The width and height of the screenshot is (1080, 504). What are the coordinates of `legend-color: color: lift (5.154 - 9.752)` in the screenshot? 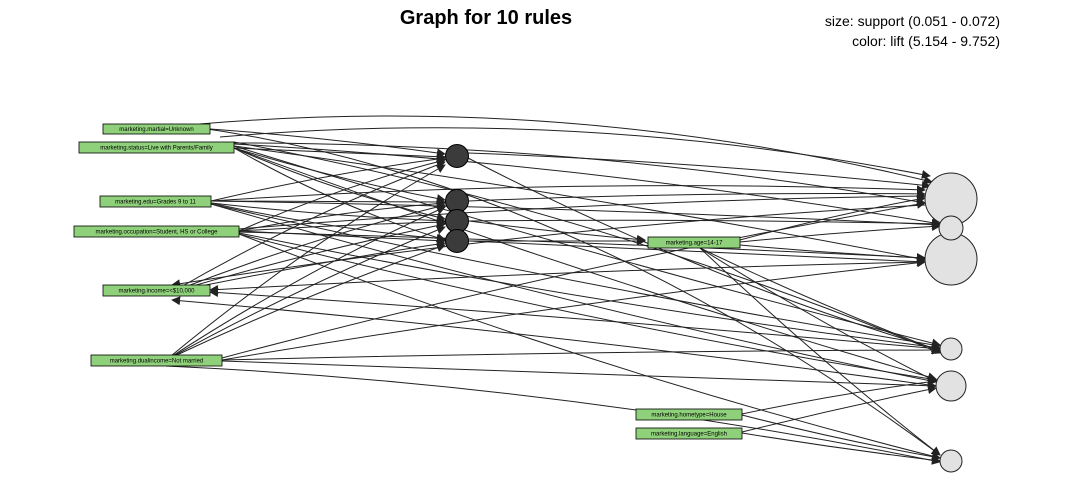 It's located at (926, 41).